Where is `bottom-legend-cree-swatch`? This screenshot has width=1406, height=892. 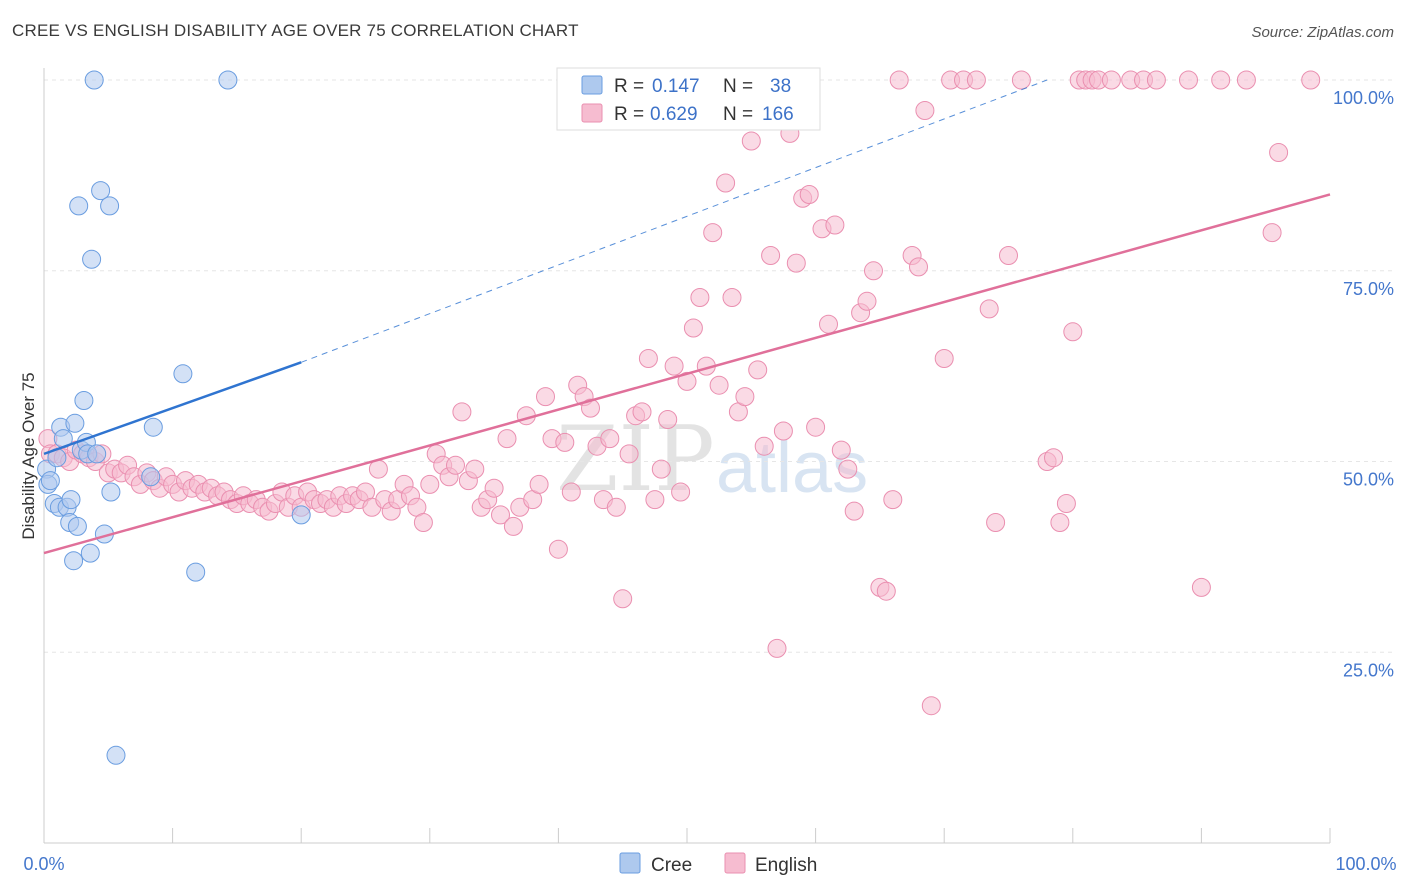 bottom-legend-cree-swatch is located at coordinates (630, 863).